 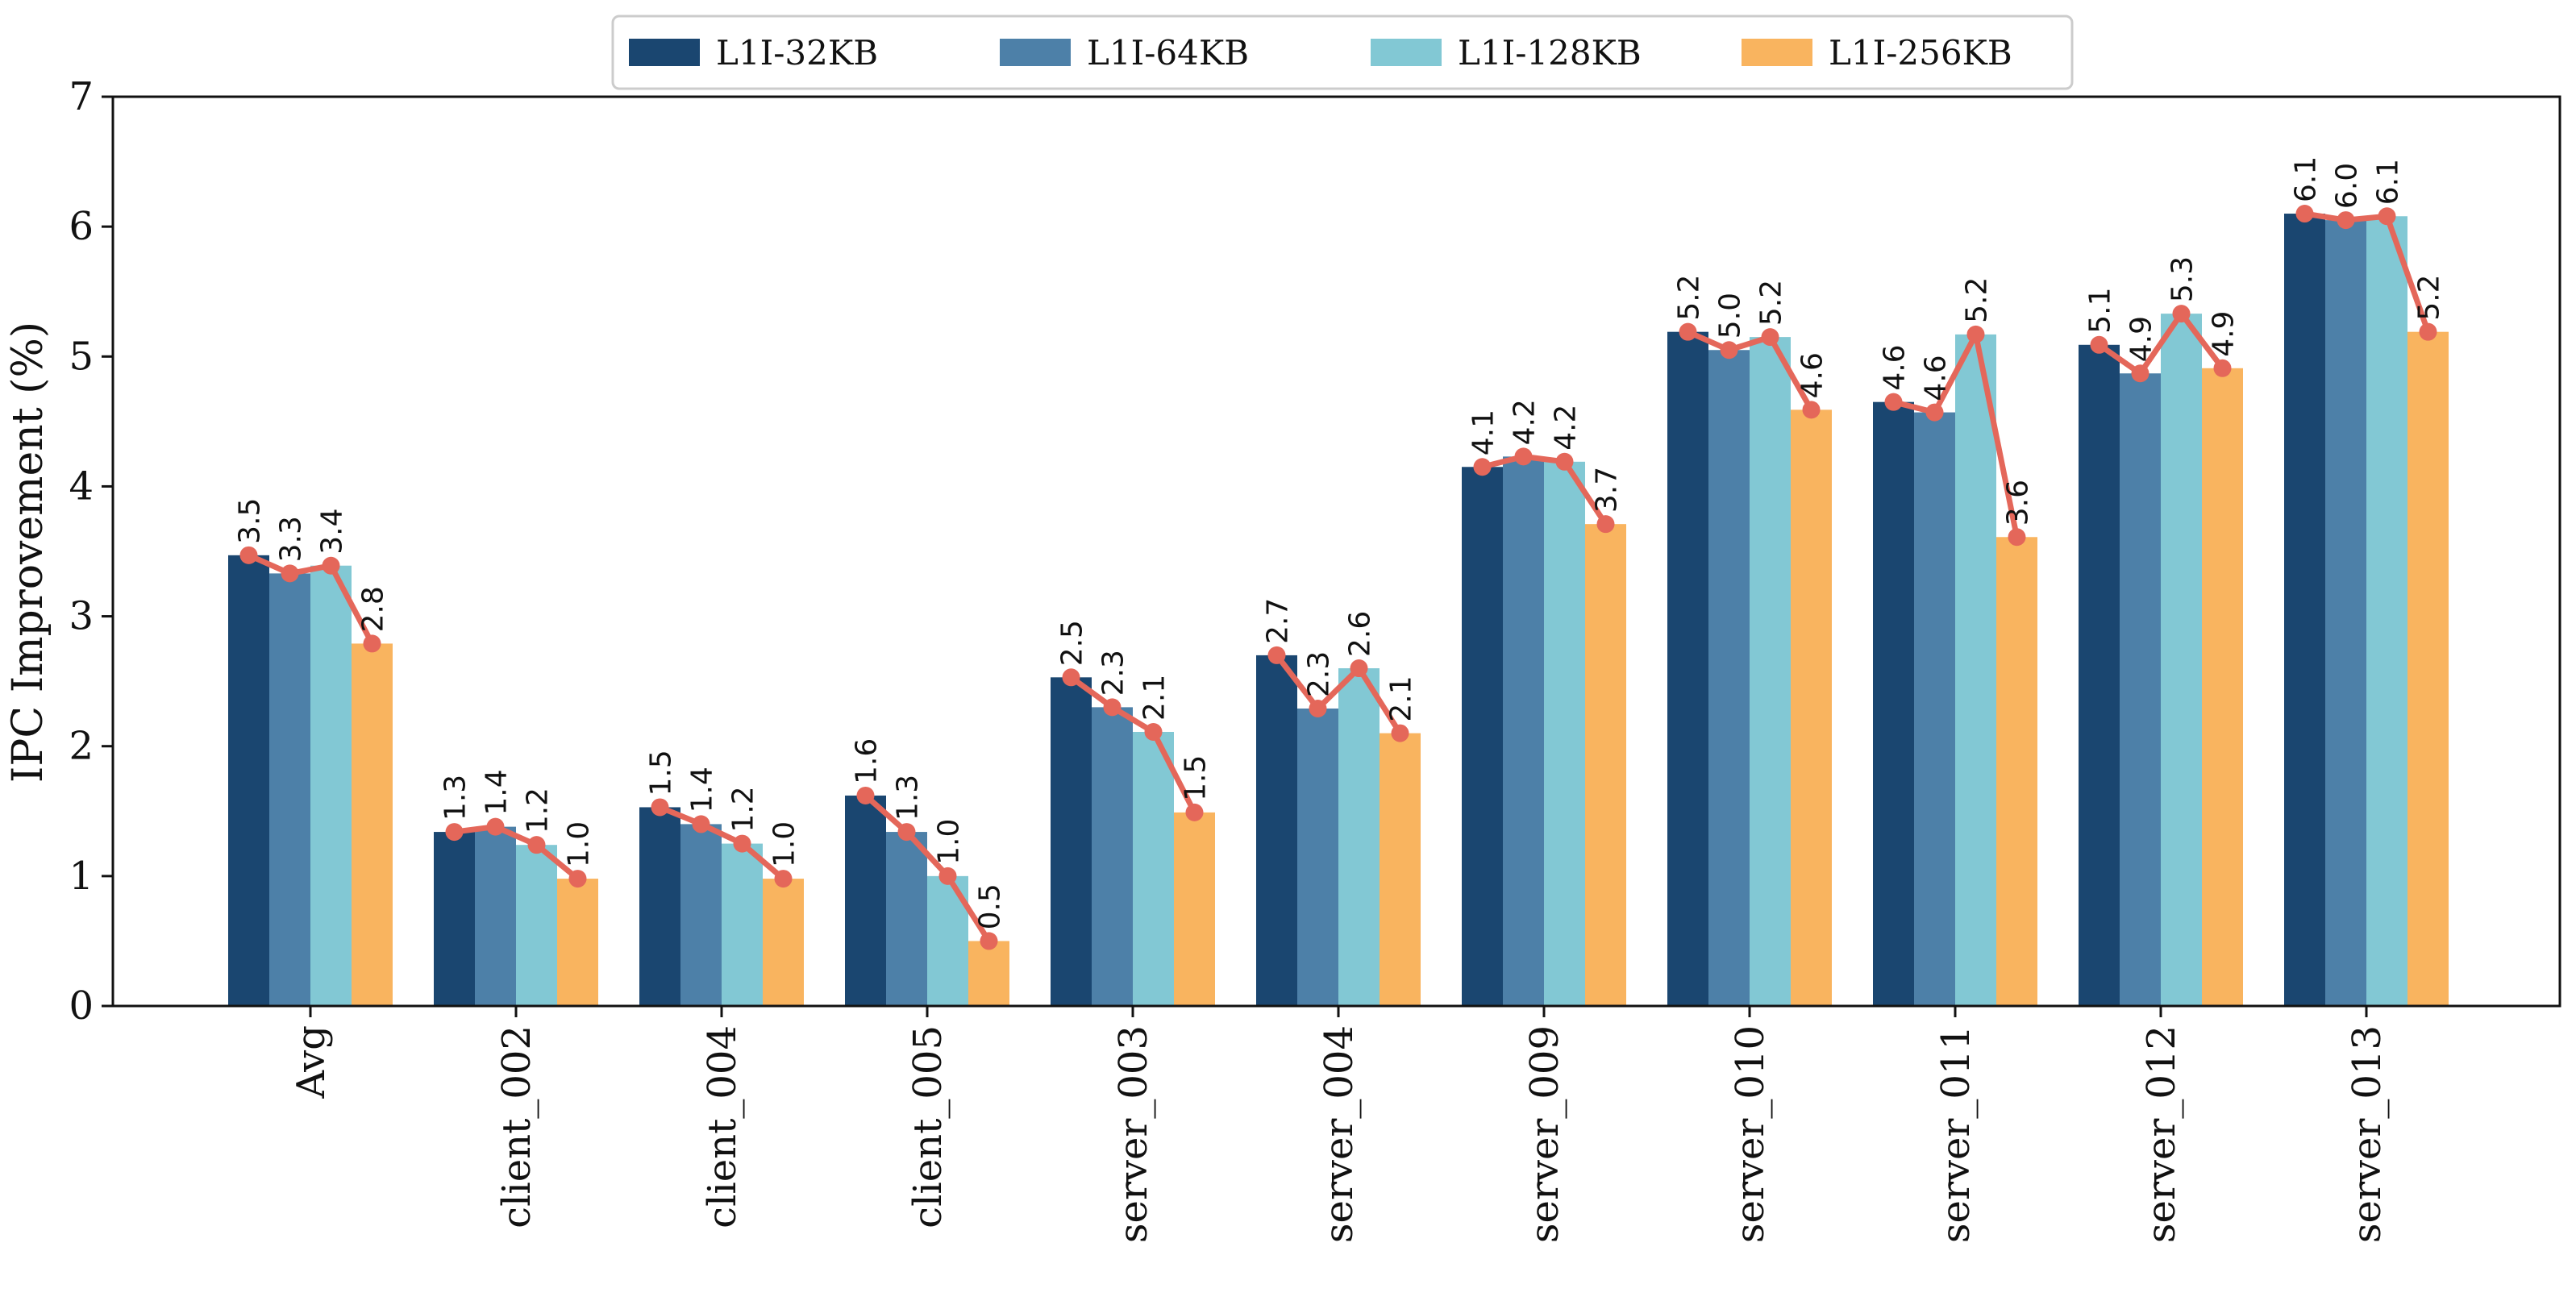 What do you see at coordinates (1278, 621) in the screenshot?
I see `data-label: 2.7` at bounding box center [1278, 621].